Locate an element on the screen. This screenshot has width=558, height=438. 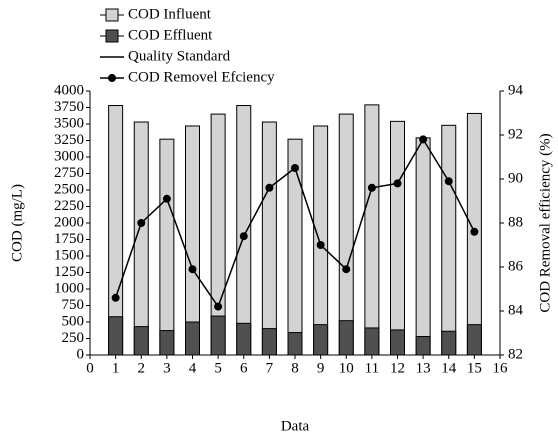
x-tick-label: 9 is located at coordinates (321, 368).